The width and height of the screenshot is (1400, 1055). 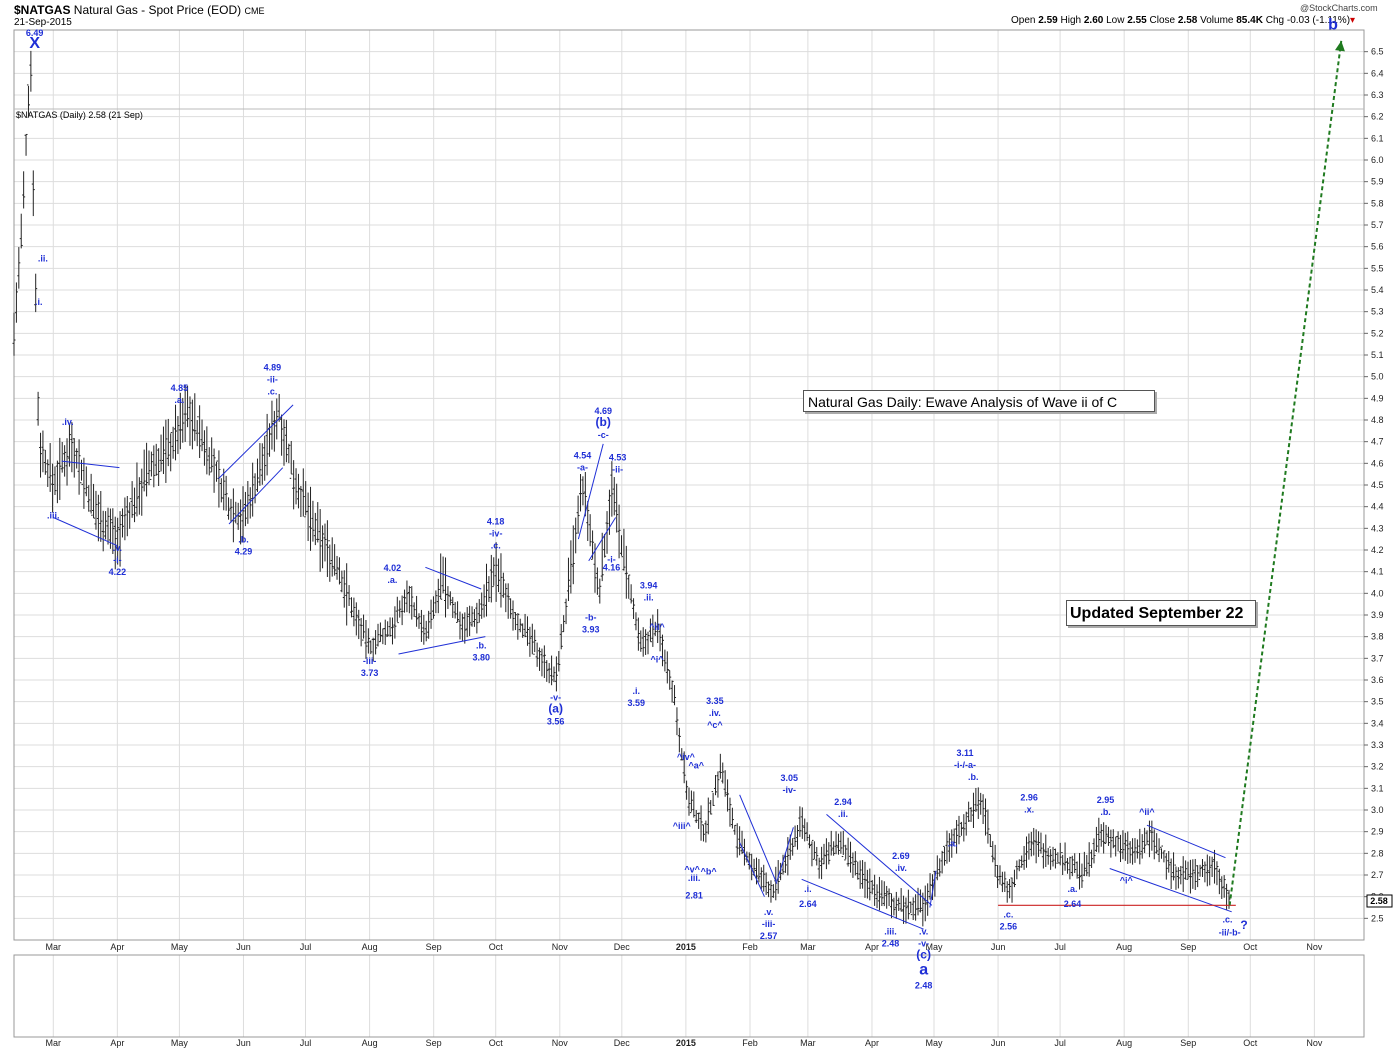 What do you see at coordinates (1377, 377) in the screenshot?
I see `y-tick-label: 5.0` at bounding box center [1377, 377].